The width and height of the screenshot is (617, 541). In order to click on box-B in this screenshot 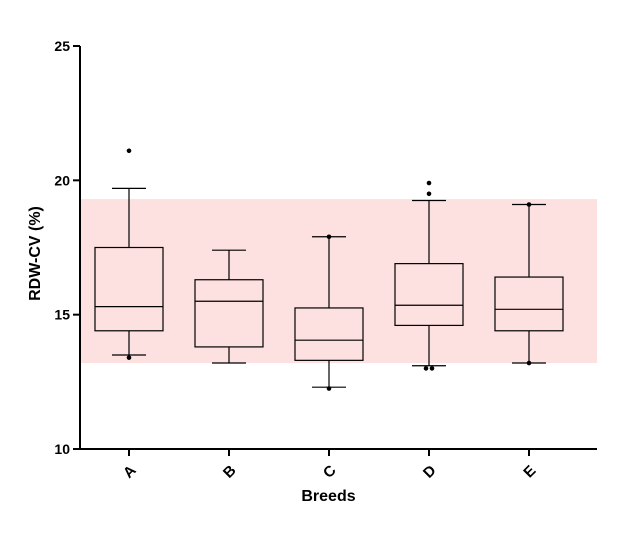, I will do `click(229, 306)`.